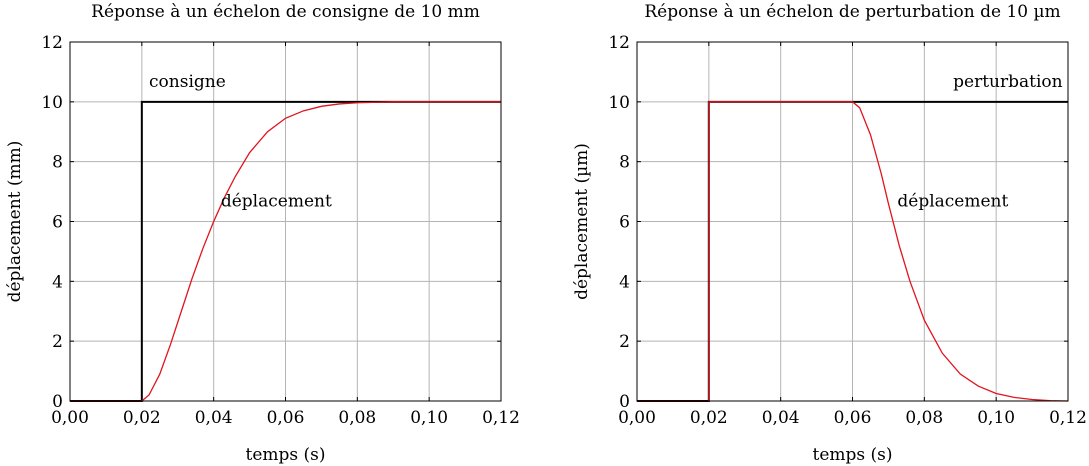 The width and height of the screenshot is (1089, 466). Describe the element at coordinates (582, 221) in the screenshot. I see `y-axis-label: déplacement (µm)` at that location.